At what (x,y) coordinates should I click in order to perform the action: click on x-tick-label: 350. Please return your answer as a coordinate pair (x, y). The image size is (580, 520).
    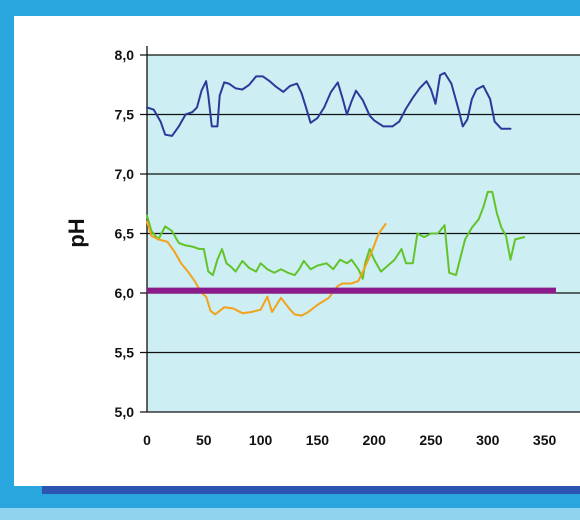
    Looking at the image, I should click on (545, 440).